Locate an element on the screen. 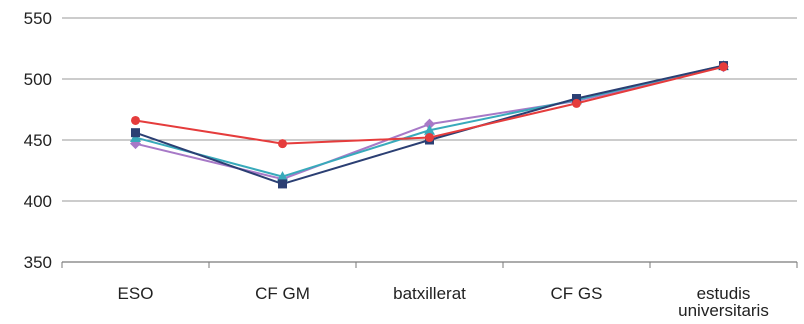 Image resolution: width=804 pixels, height=324 pixels. axes is located at coordinates (429, 264).